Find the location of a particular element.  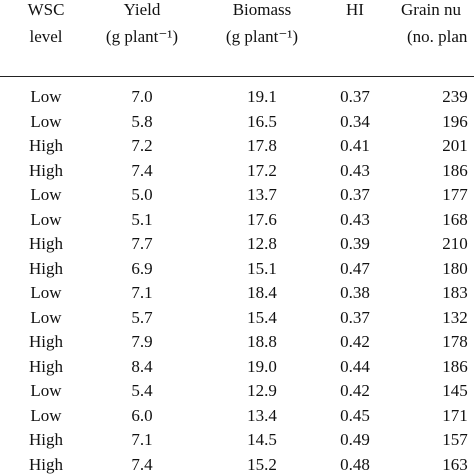

table-cell: 13.4 is located at coordinates (262, 415).